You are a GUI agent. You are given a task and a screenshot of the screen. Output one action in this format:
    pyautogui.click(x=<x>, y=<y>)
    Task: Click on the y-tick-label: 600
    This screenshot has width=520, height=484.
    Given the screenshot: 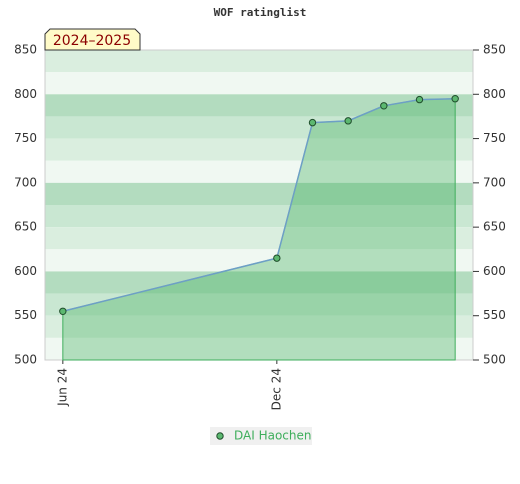 What is the action you would take?
    pyautogui.click(x=25, y=271)
    